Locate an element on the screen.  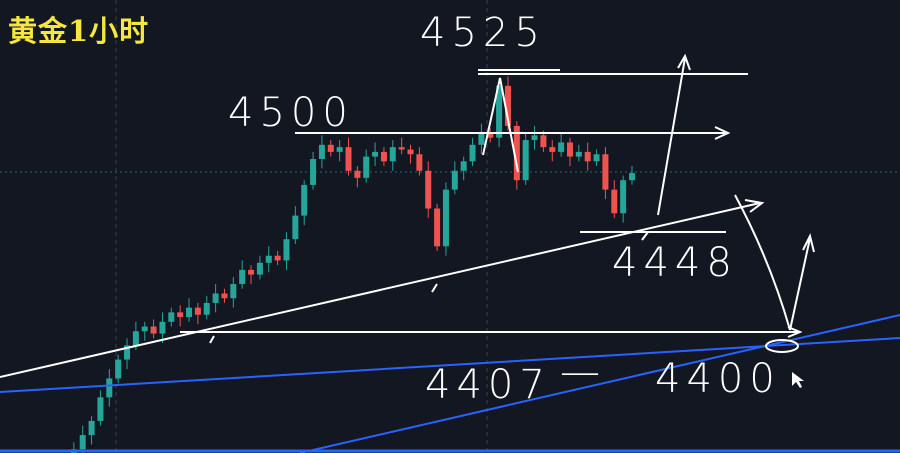
trendline-blue is located at coordinates (450, 365).